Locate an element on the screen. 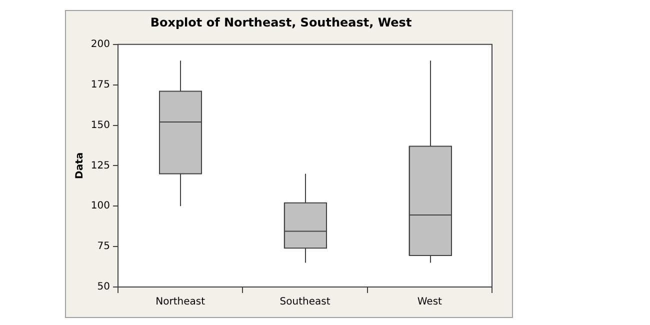 The image size is (650, 325). y-tick-label: 75 is located at coordinates (103, 246).